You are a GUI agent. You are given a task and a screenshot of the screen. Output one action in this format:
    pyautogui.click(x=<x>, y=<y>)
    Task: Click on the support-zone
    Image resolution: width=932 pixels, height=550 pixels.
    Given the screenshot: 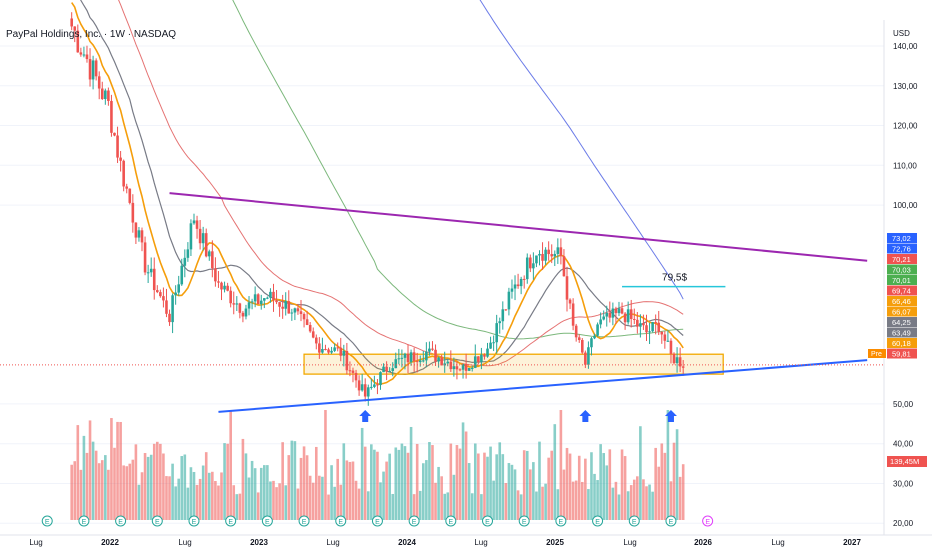 What is the action you would take?
    pyautogui.click(x=513, y=364)
    